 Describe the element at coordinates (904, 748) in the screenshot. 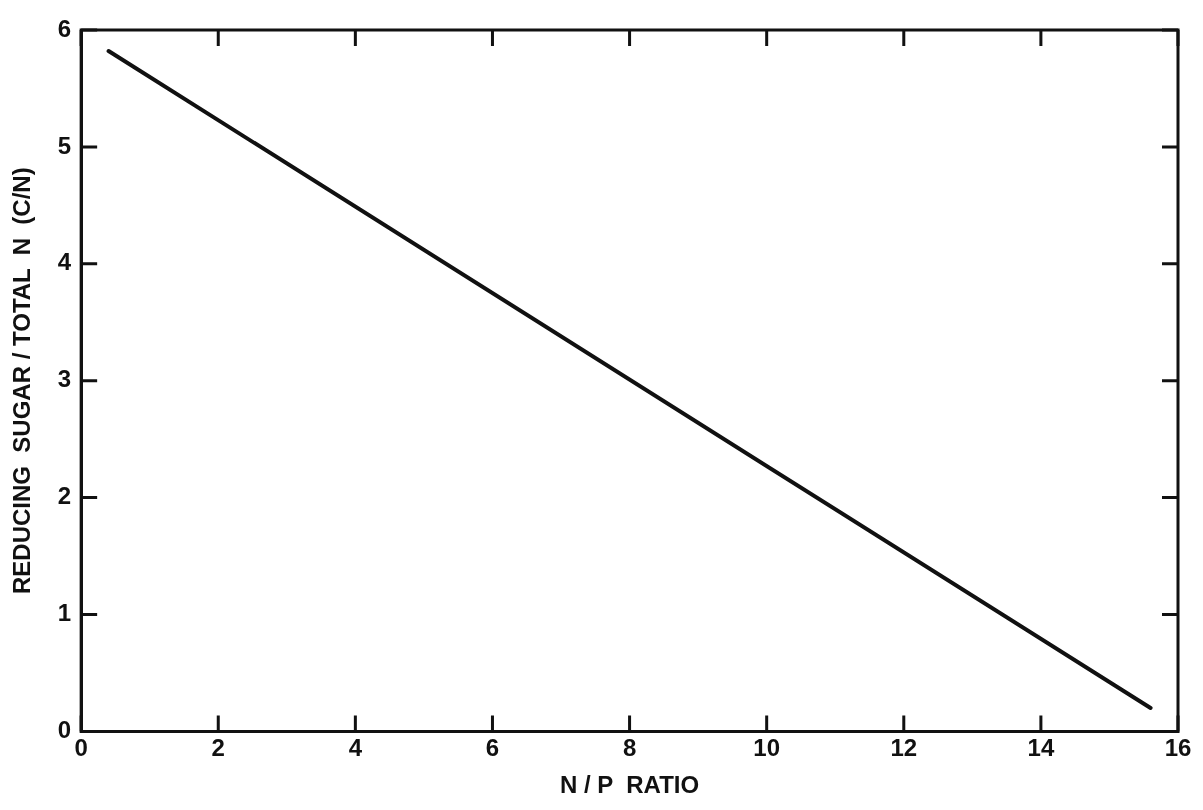

I see `x-tick-label: 12` at that location.